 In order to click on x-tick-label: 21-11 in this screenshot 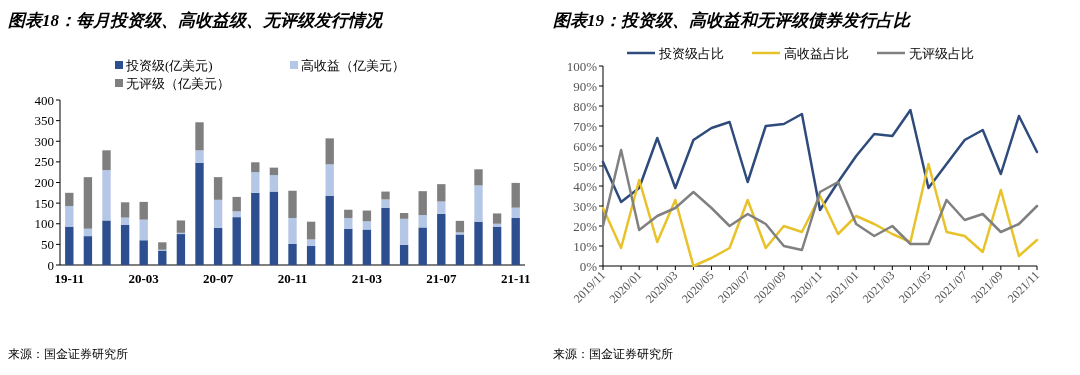, I will do `click(515, 278)`.